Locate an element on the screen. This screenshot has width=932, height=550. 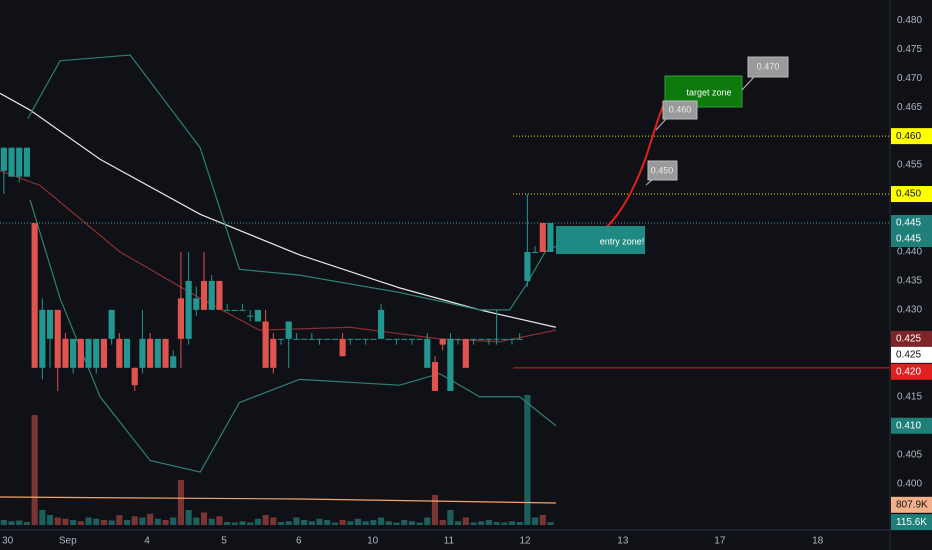
callout-label: 0.460 is located at coordinates (680, 109).